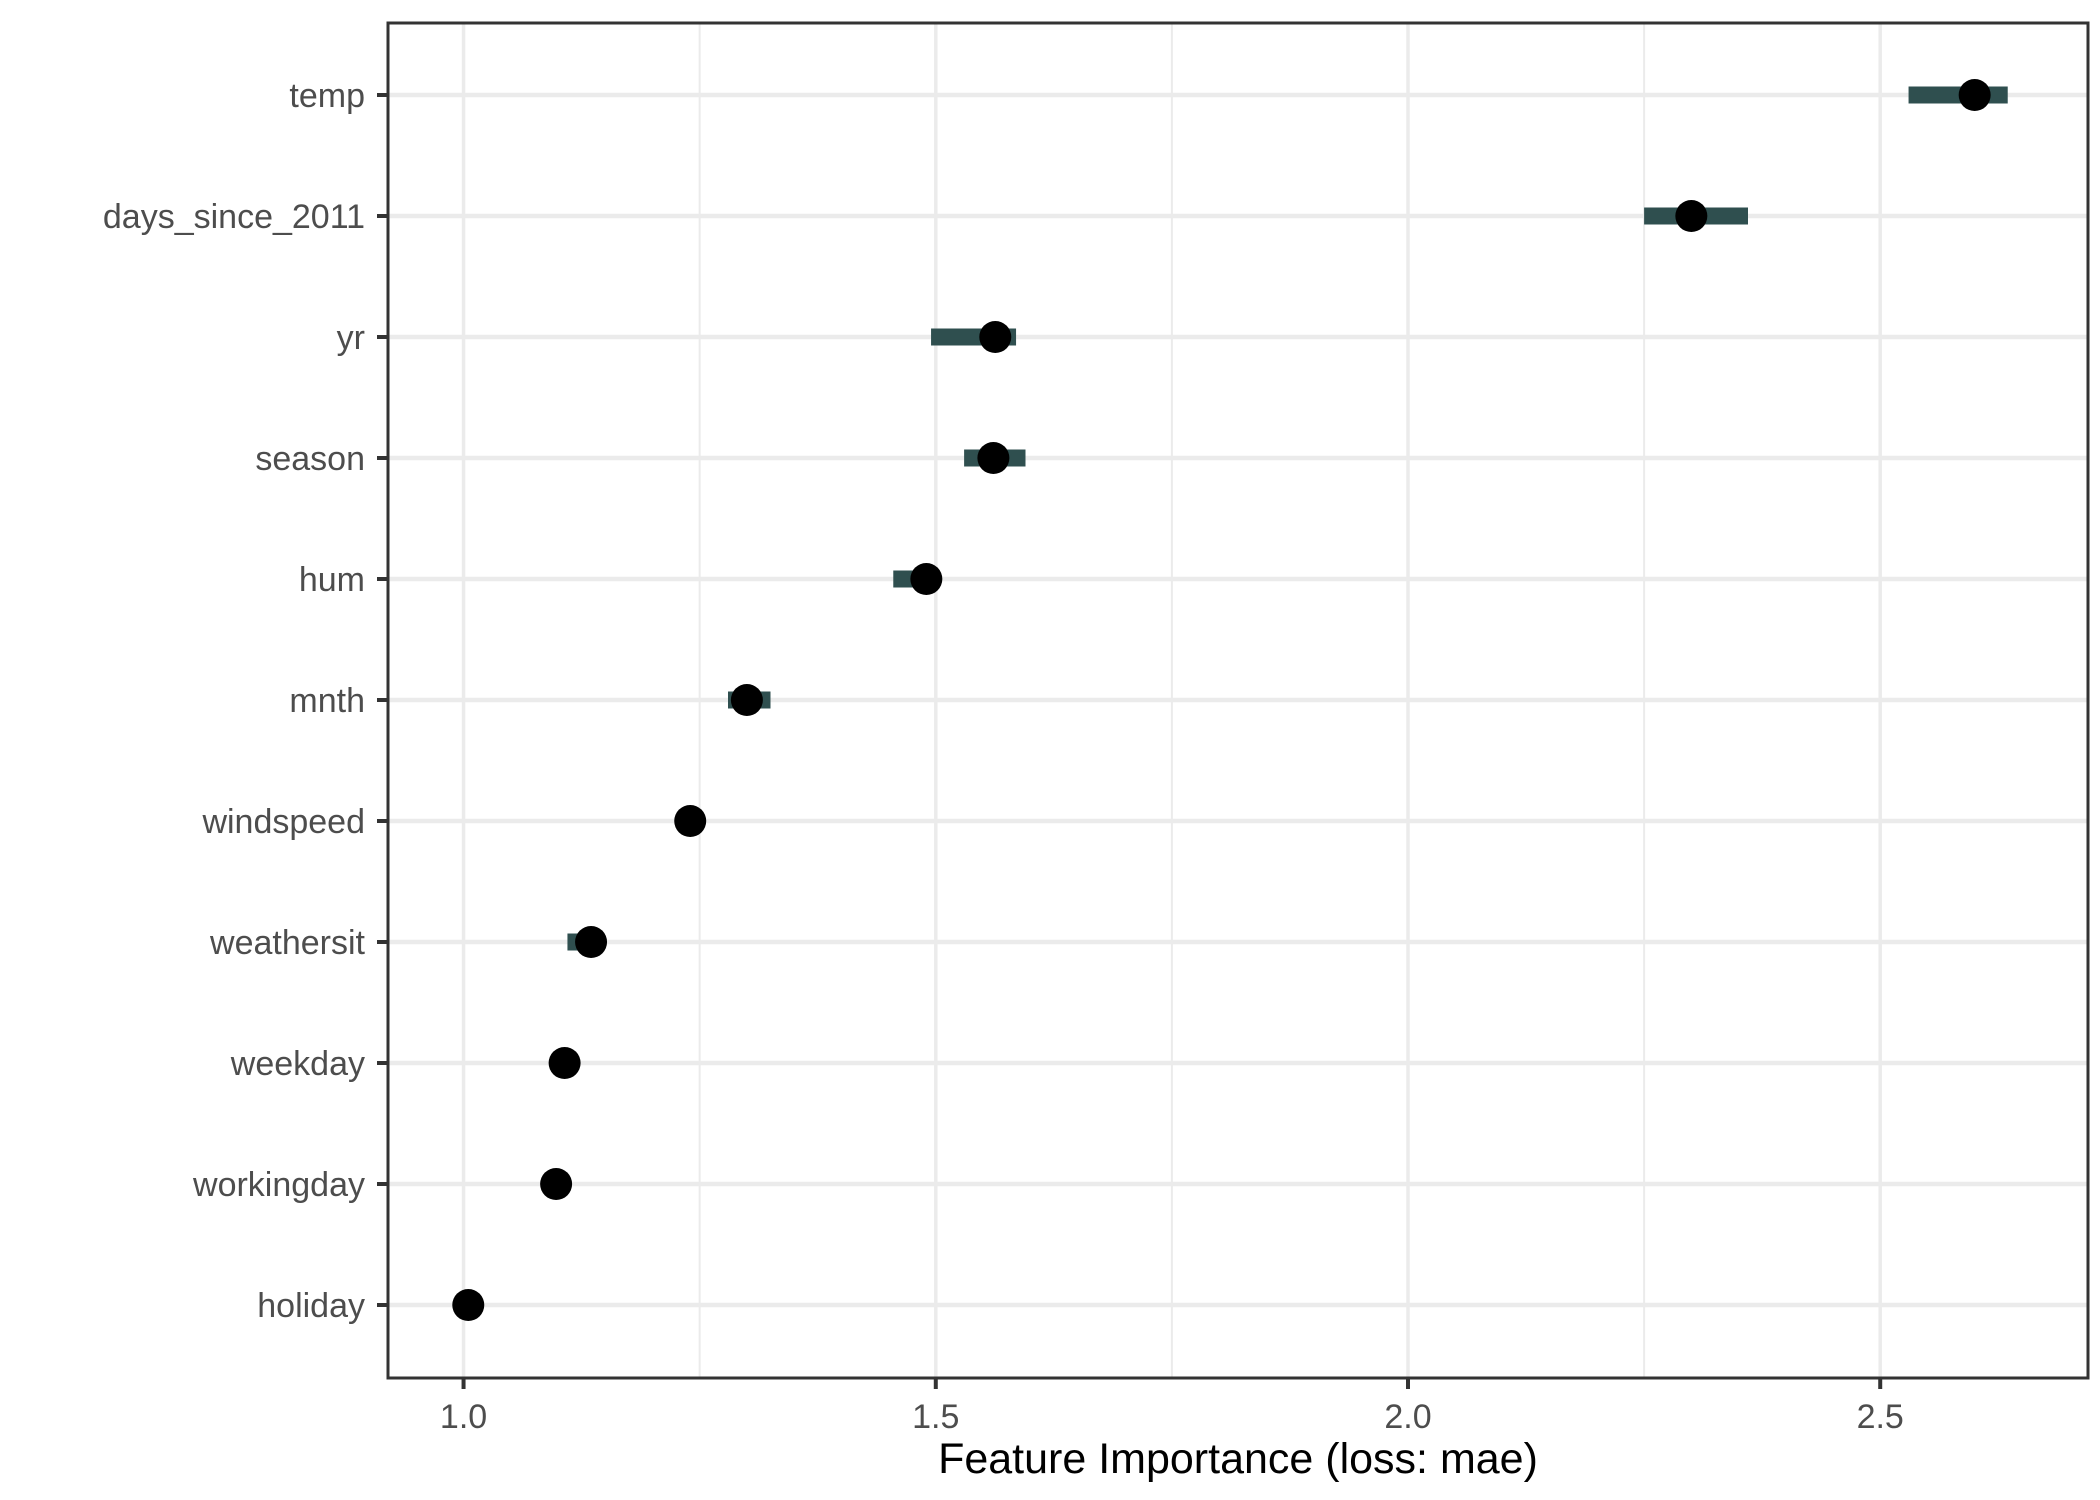  Describe the element at coordinates (1238, 1459) in the screenshot. I see `x-axis-title: Feature Importance (loss: mae)` at that location.